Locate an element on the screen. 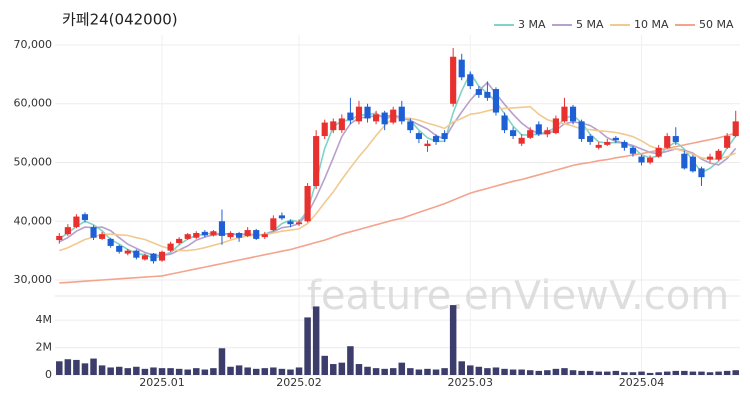 The image size is (750, 400). x-tick-label: 2025.01 is located at coordinates (162, 382).